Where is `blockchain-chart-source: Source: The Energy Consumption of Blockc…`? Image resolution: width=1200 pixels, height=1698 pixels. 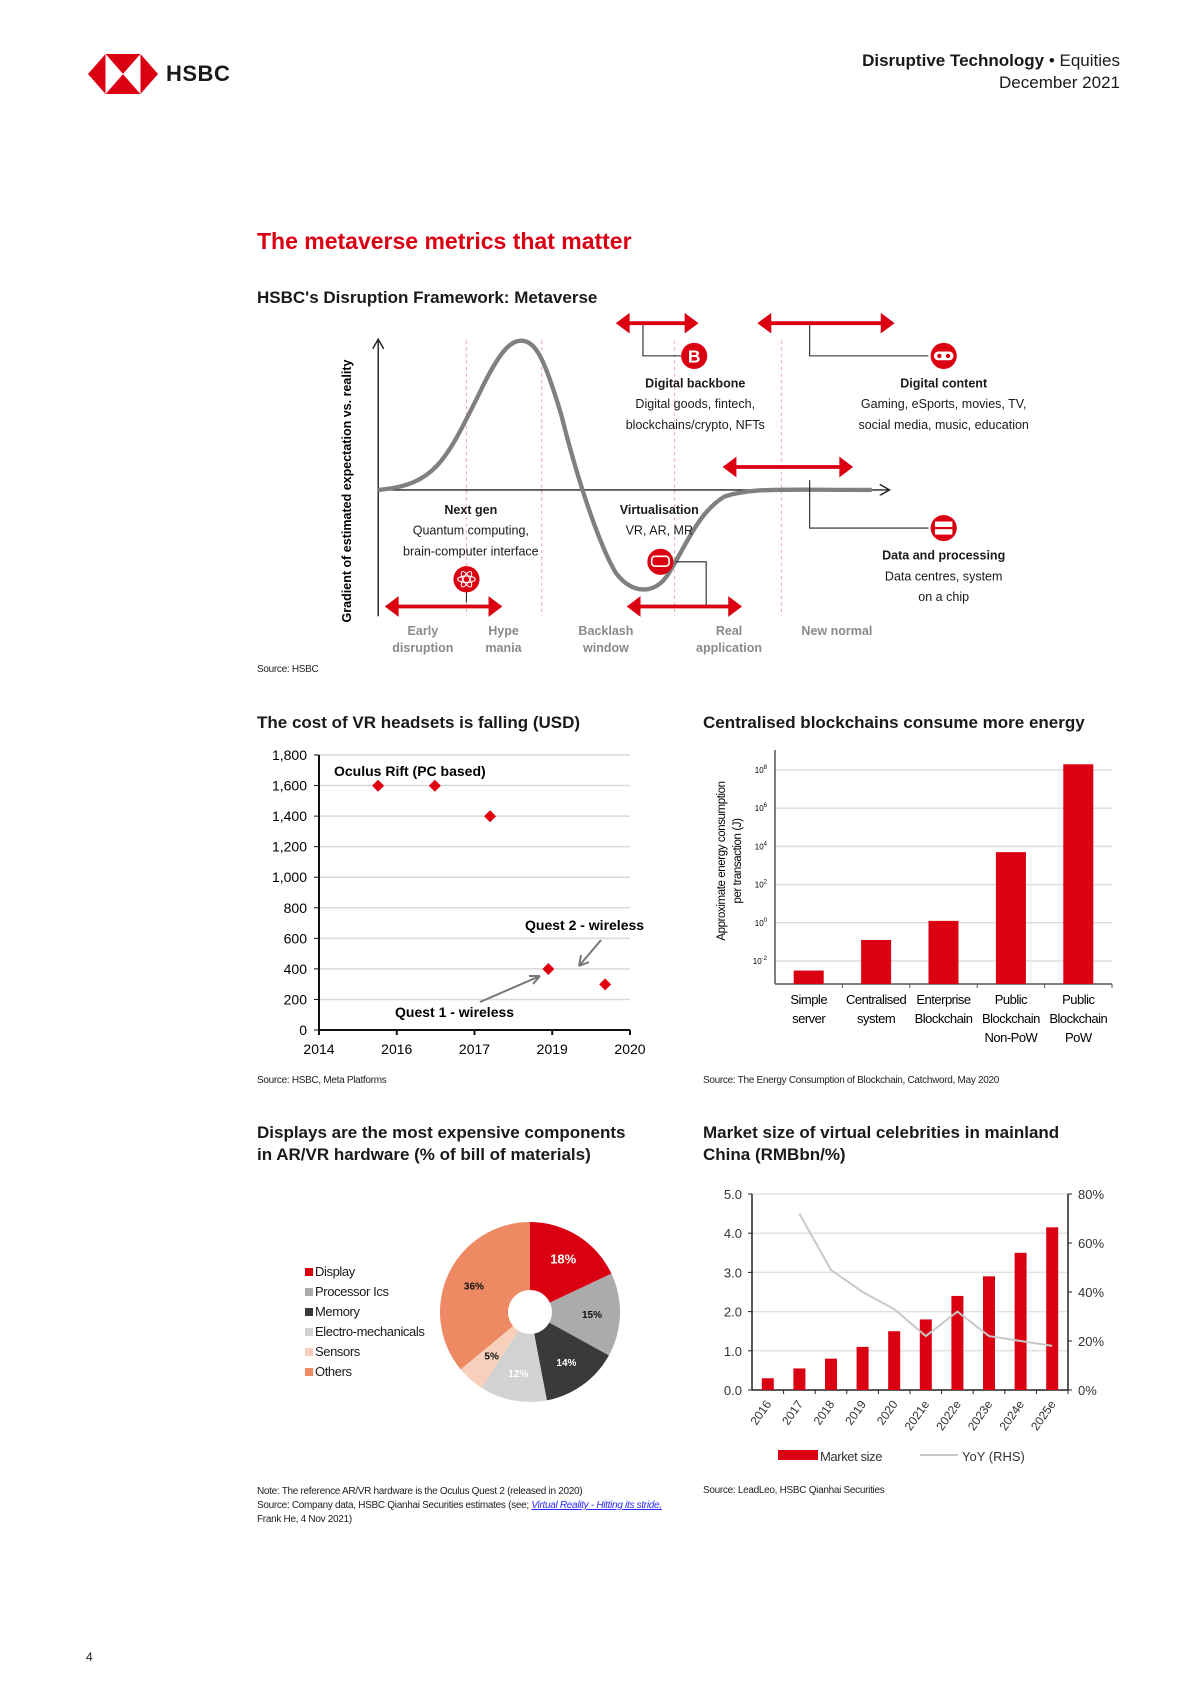 blockchain-chart-source: Source: The Energy Consumption of Blockc… is located at coordinates (851, 1080).